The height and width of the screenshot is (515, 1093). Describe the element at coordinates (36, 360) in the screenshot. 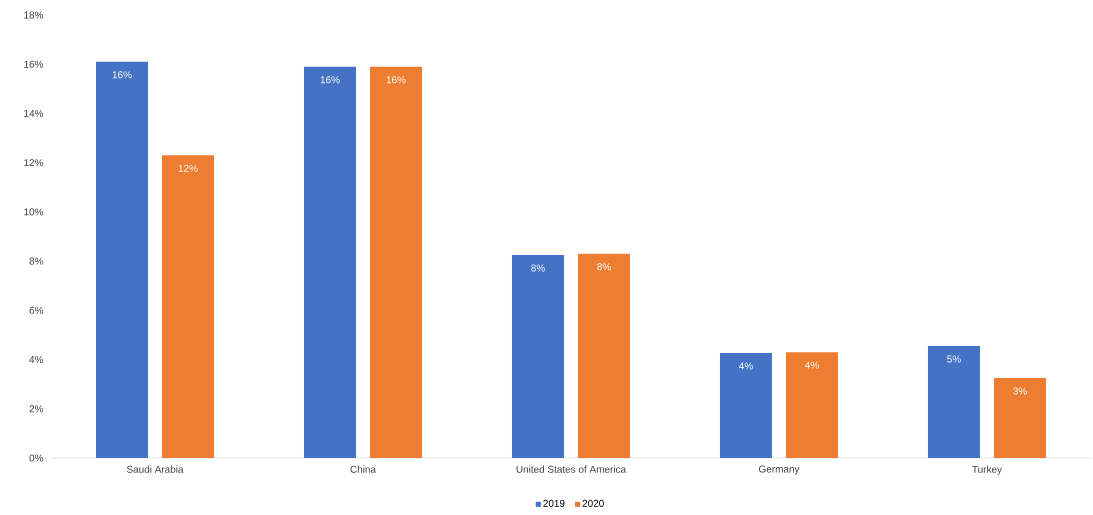

I see `y-tick-label: 4%` at that location.